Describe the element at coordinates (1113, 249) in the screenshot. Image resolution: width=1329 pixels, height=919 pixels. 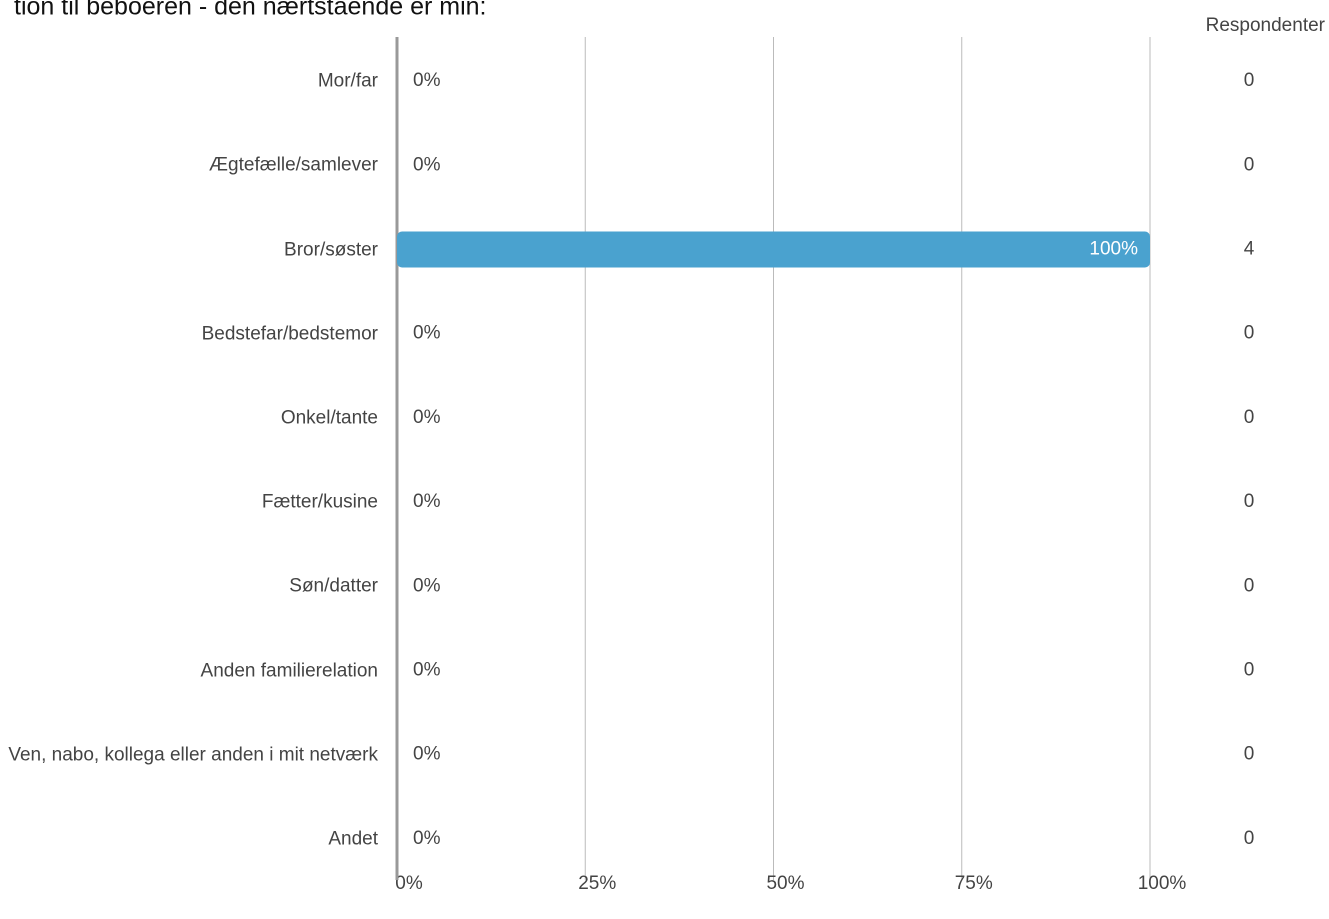
I see `value-label: 100%` at that location.